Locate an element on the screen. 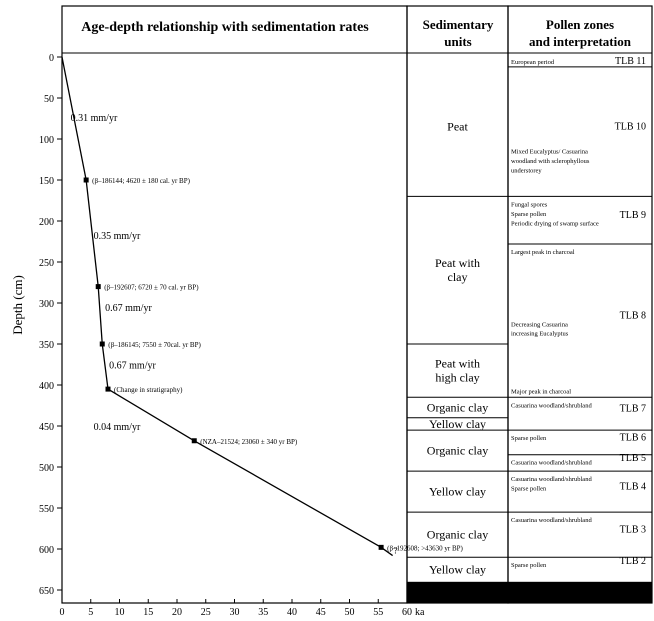 The width and height of the screenshot is (654, 621). zone-note: increasing Eucalyptus is located at coordinates (540, 334).